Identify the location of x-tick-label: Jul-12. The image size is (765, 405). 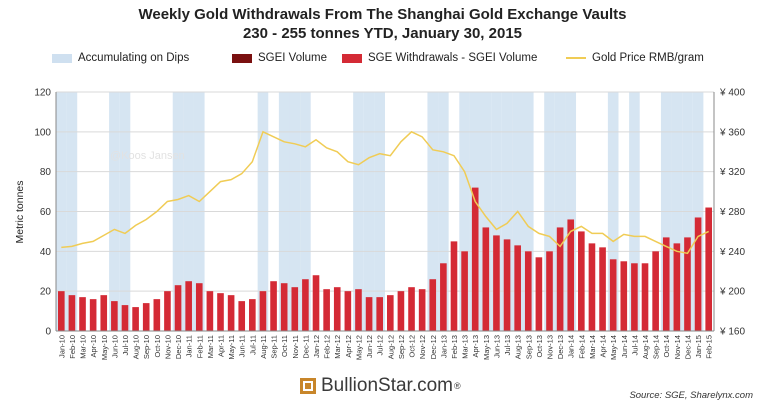
(380, 345).